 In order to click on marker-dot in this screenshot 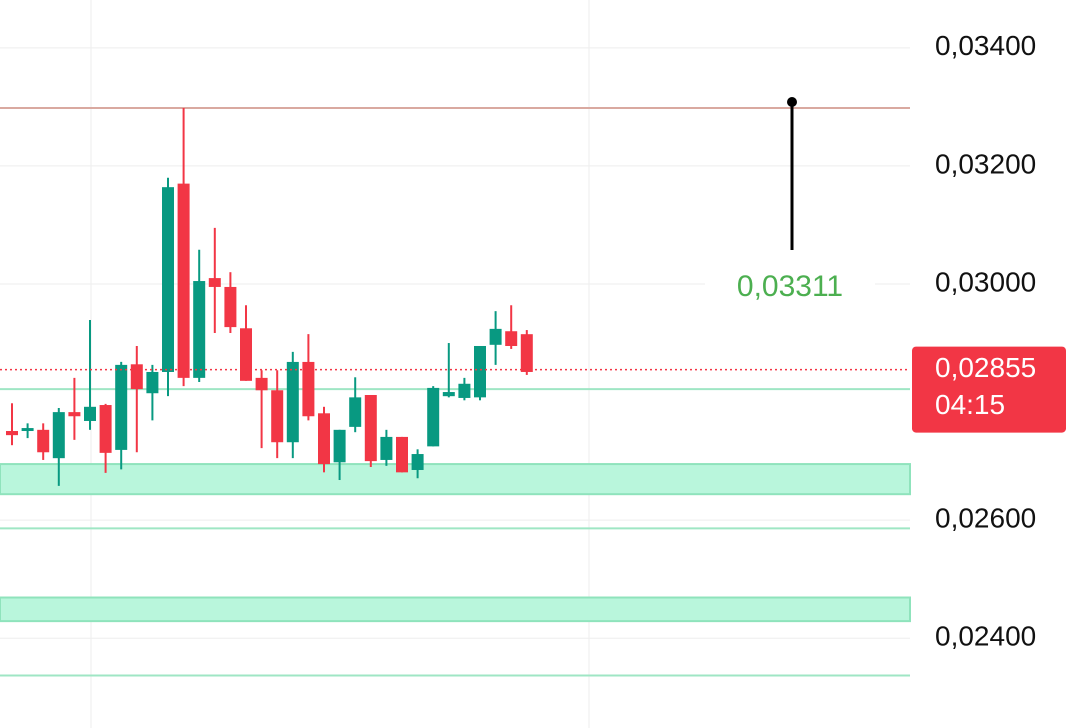, I will do `click(792, 102)`.